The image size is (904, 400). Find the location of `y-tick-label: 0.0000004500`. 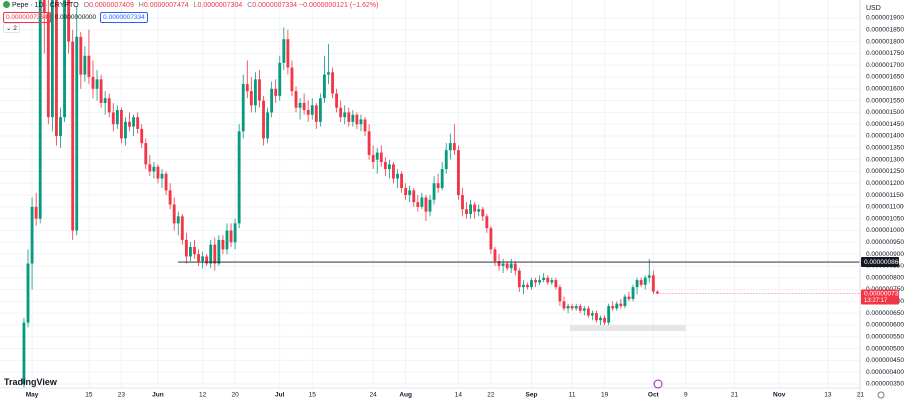

y-tick-label: 0.0000004500 is located at coordinates (885, 360).